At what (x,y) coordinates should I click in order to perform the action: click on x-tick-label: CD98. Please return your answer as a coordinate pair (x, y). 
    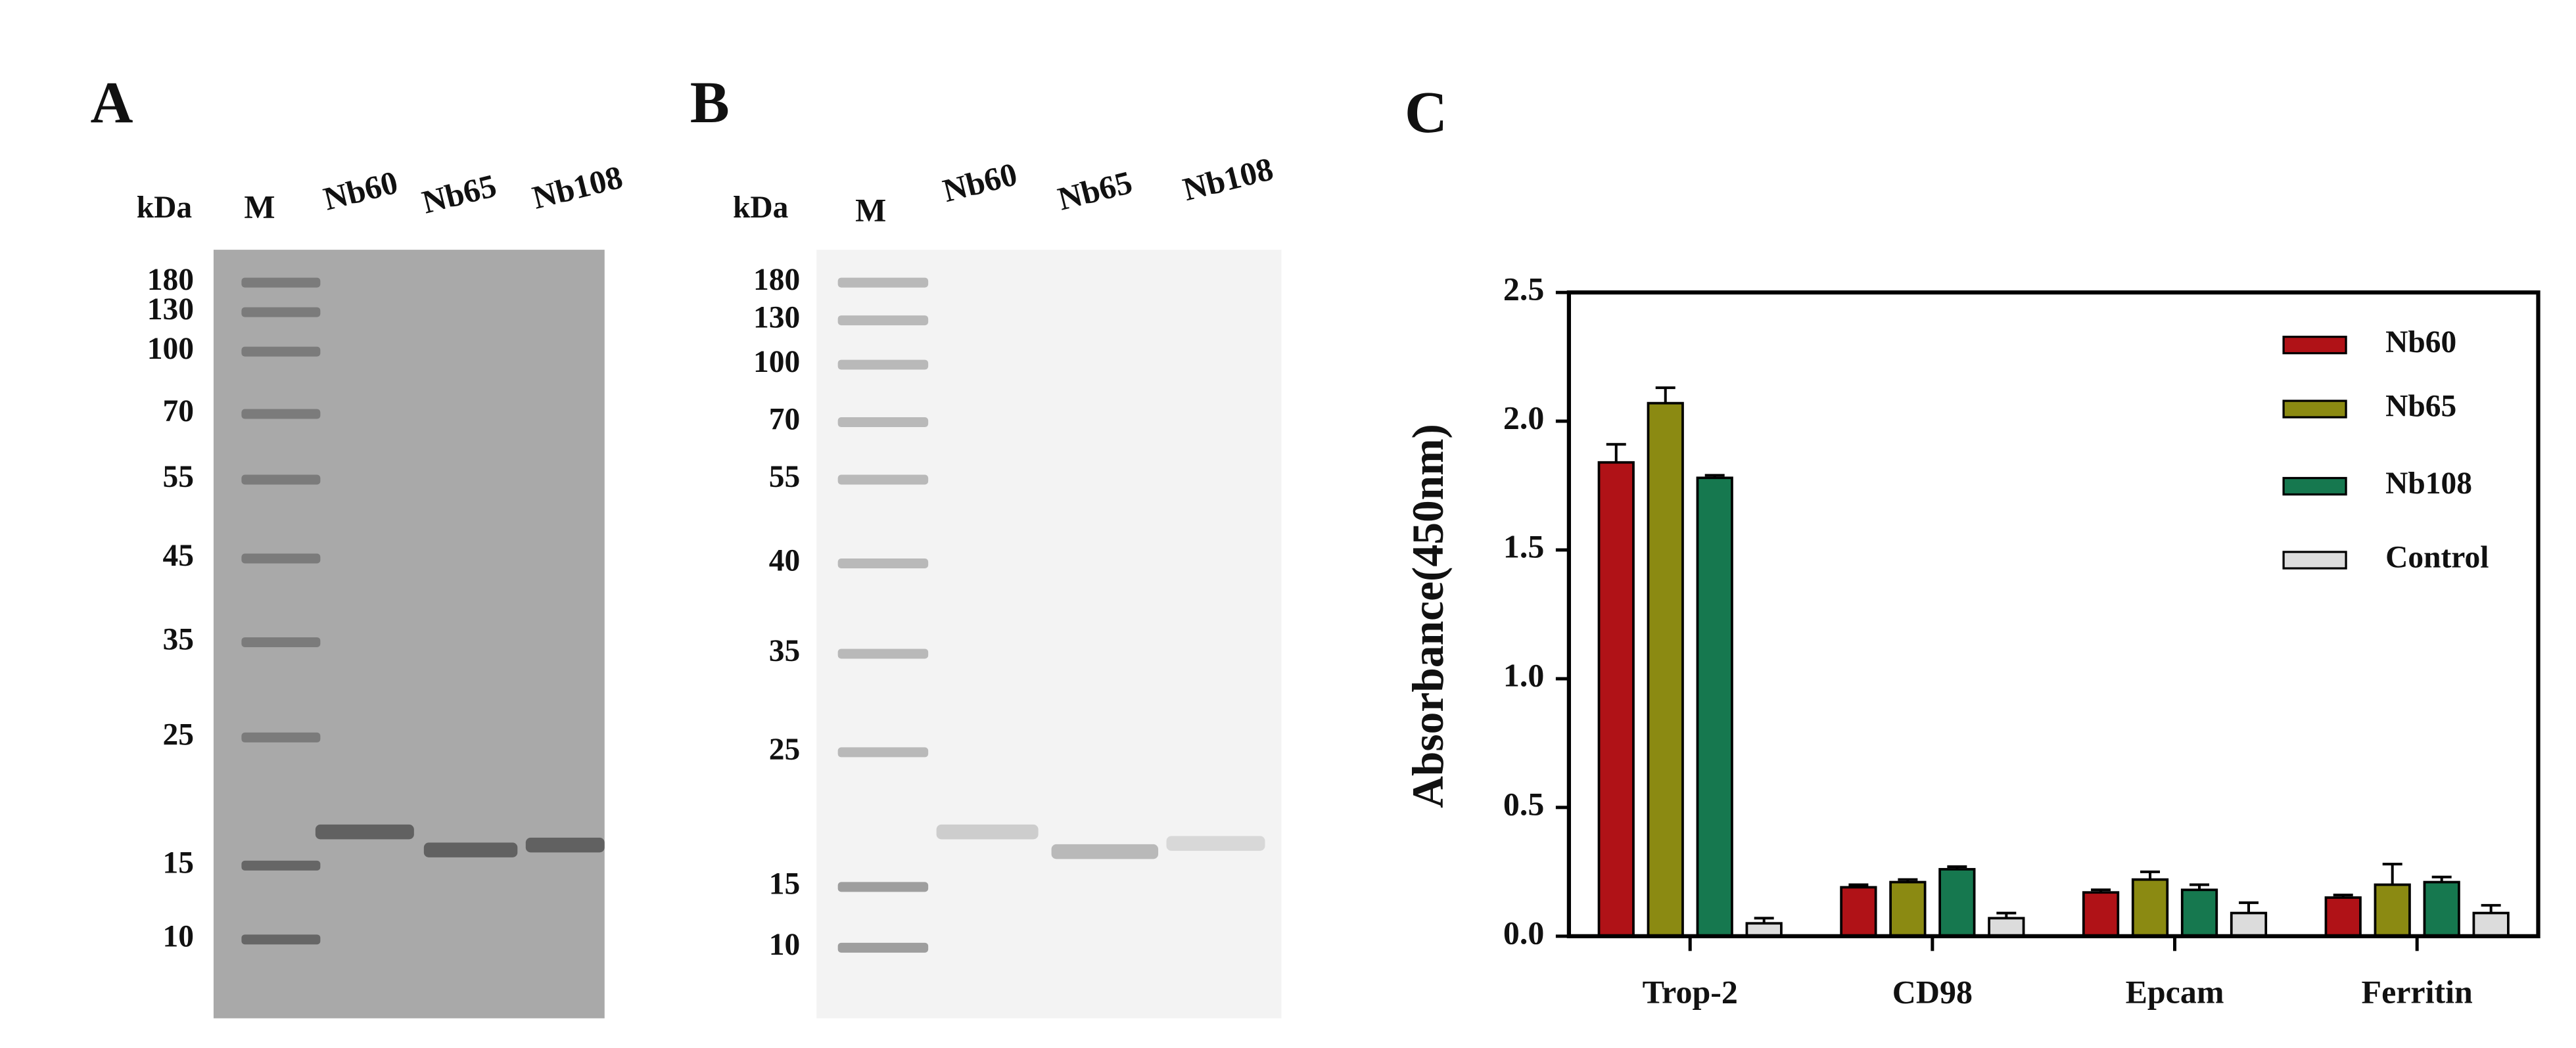
    Looking at the image, I should click on (1932, 991).